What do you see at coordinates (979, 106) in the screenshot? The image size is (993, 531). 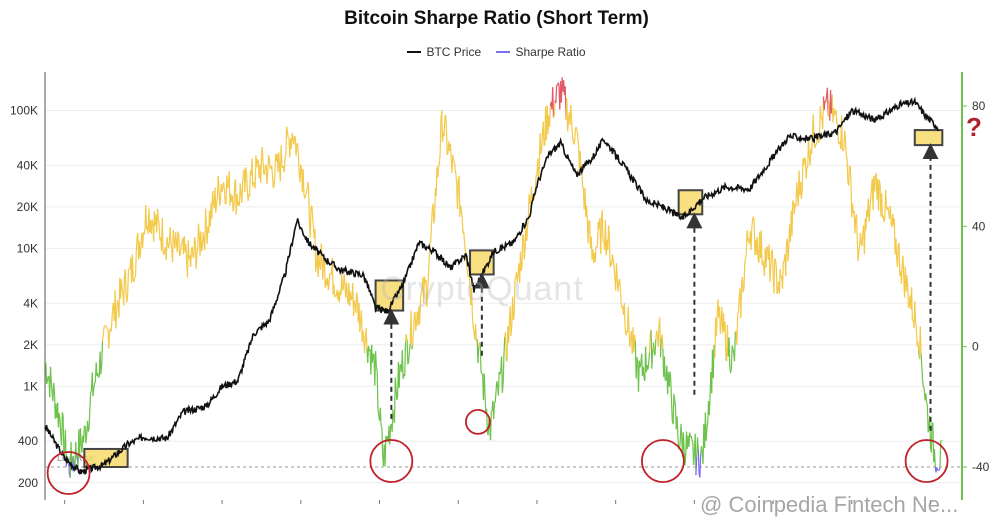 I see `right-tick-label-0: 80` at bounding box center [979, 106].